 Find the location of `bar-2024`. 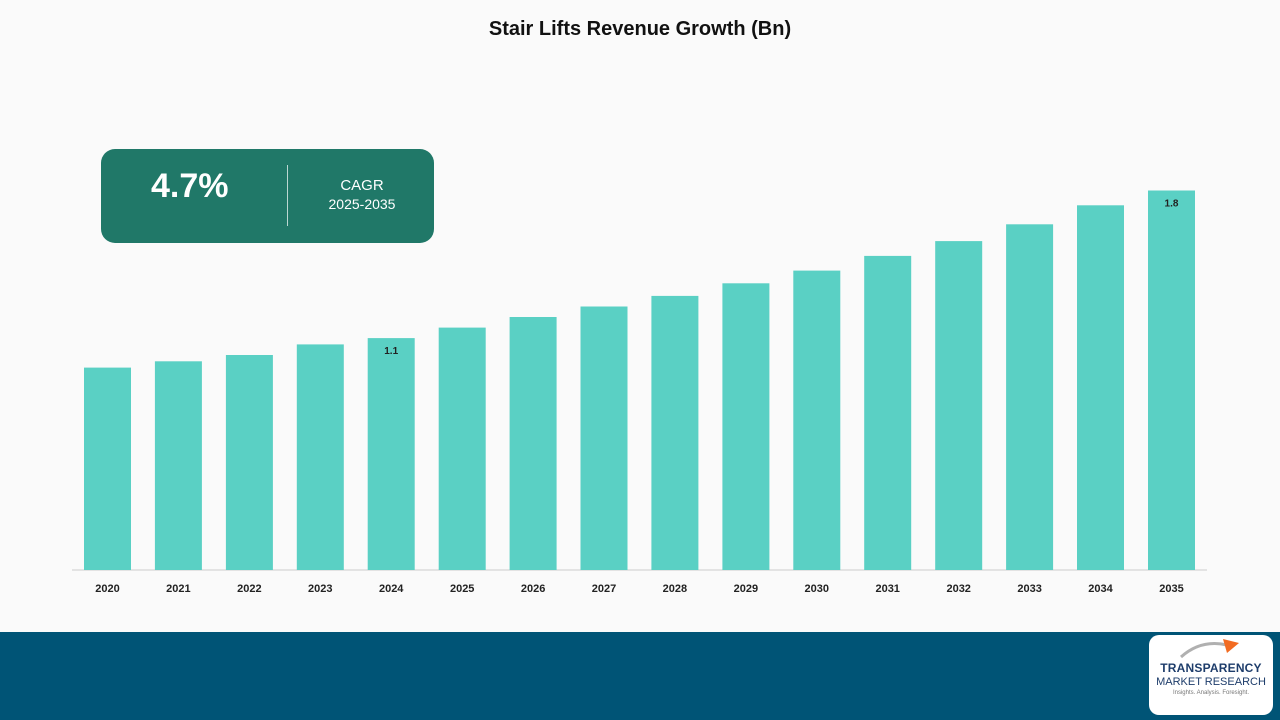

bar-2024 is located at coordinates (391, 454).